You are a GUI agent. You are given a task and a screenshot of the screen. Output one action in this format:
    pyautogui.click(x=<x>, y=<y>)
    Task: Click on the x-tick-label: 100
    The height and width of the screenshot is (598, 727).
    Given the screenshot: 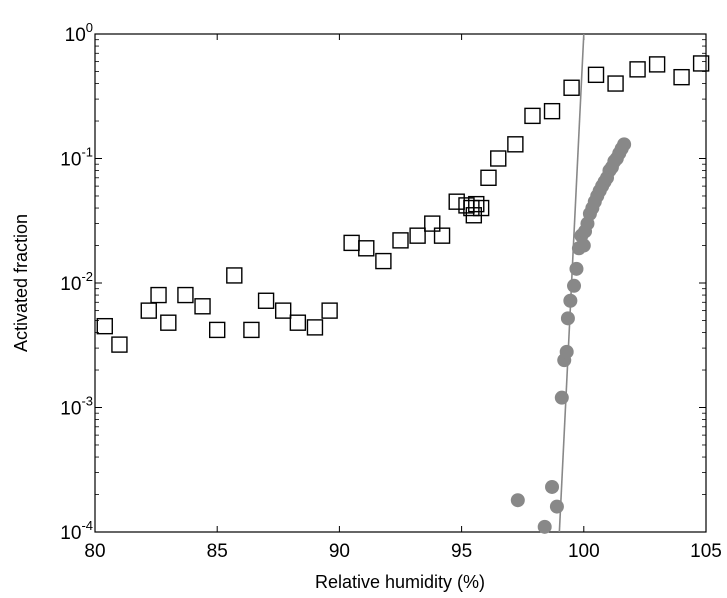 What is the action you would take?
    pyautogui.click(x=584, y=551)
    